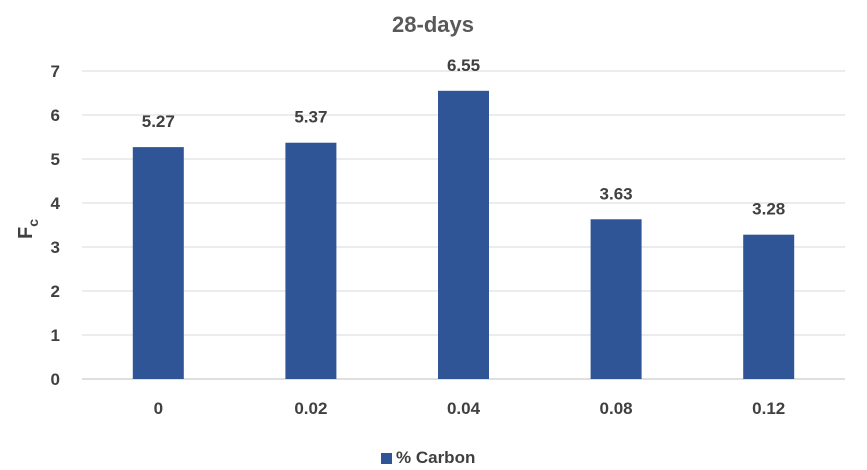 Image resolution: width=867 pixels, height=470 pixels. I want to click on x-tick-label: 0, so click(158, 408).